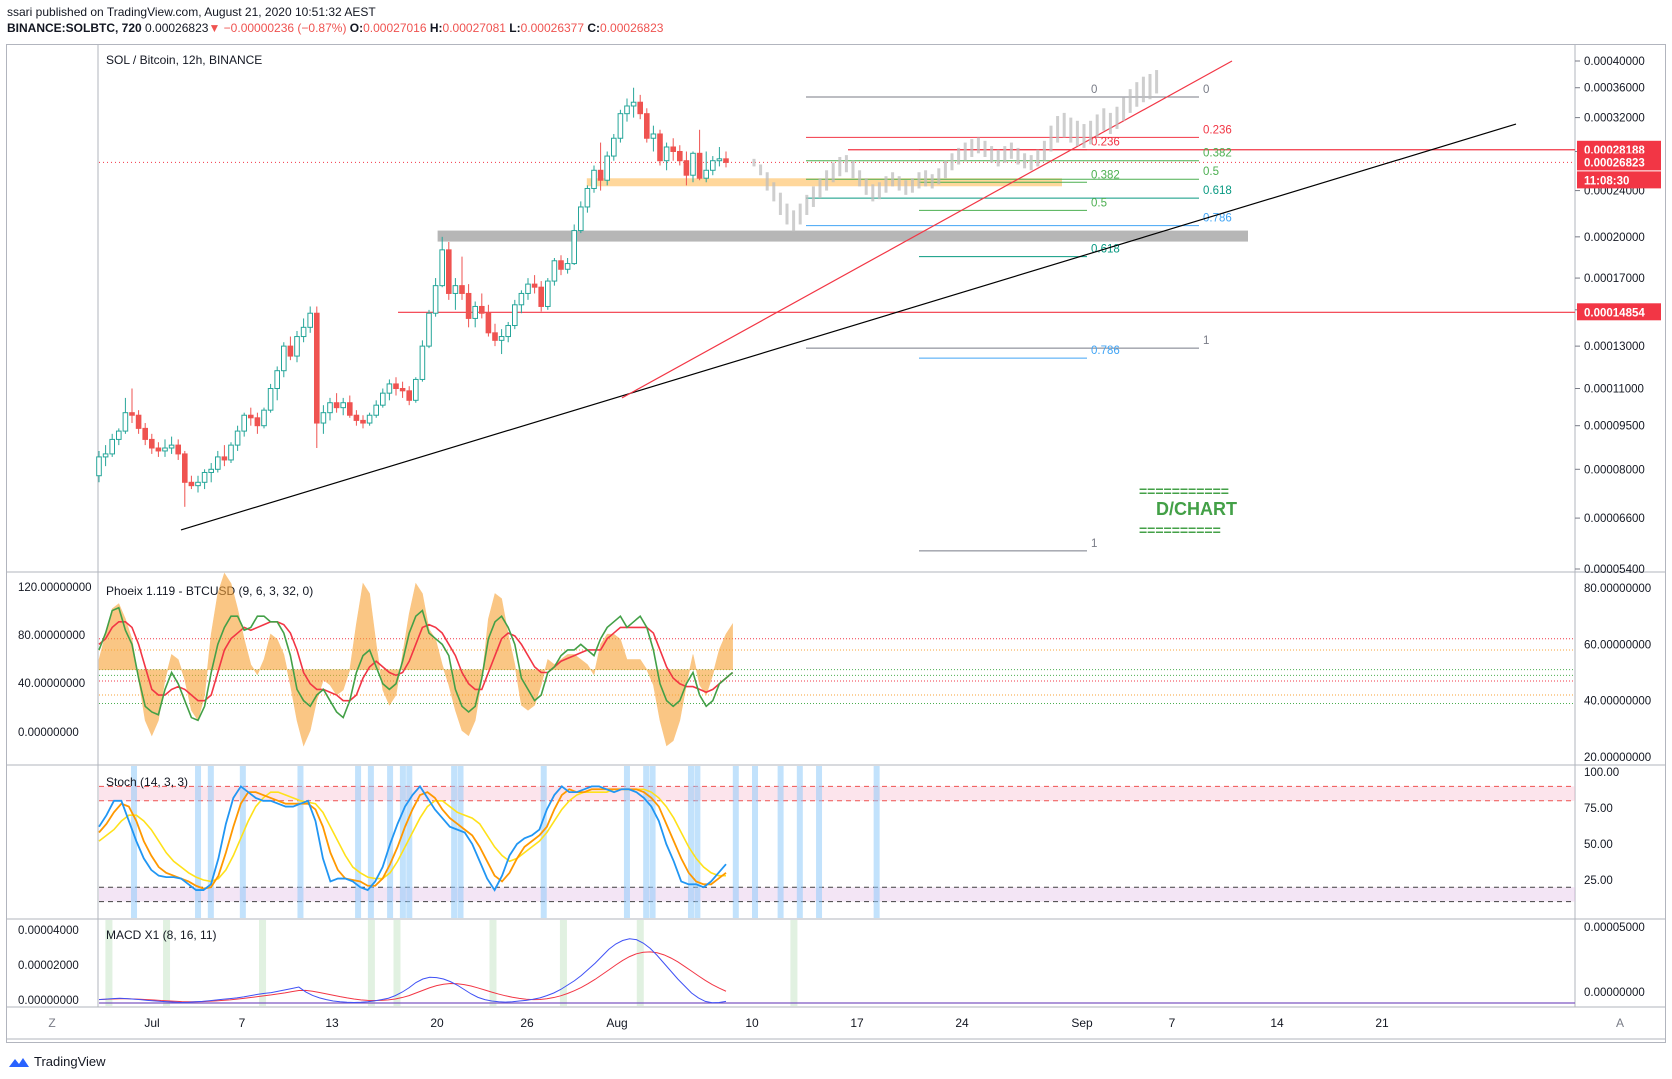  What do you see at coordinates (1217, 154) in the screenshot?
I see `fib-level-label: 0.382` at bounding box center [1217, 154].